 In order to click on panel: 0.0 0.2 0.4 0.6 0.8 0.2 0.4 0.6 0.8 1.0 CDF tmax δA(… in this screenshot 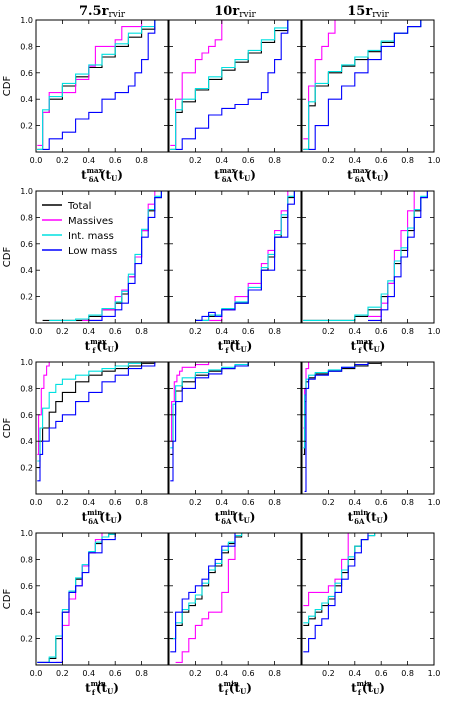, I will do `click(85, 100)`.